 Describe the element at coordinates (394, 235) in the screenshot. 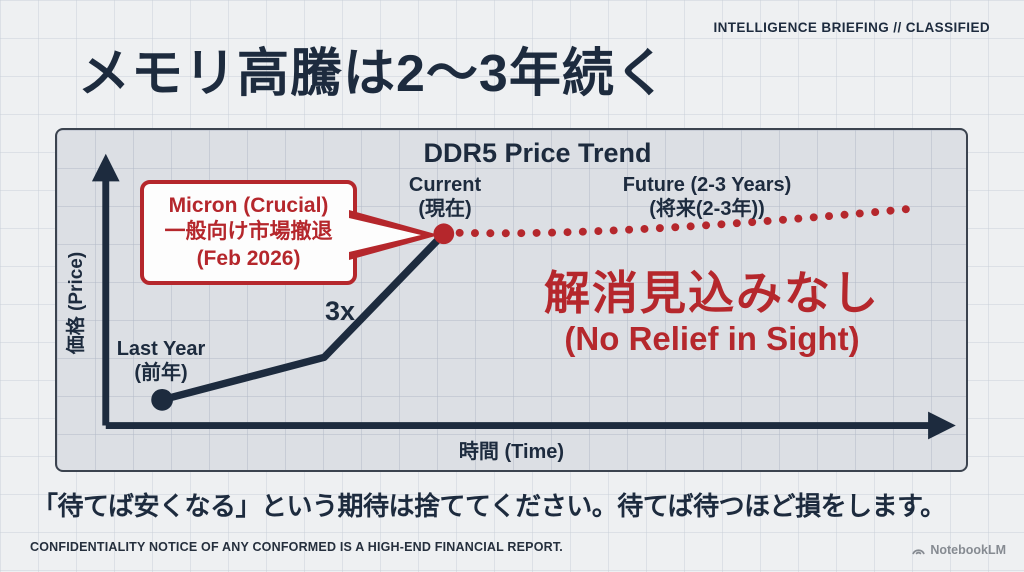

I see `callout-pointer-icon` at that location.